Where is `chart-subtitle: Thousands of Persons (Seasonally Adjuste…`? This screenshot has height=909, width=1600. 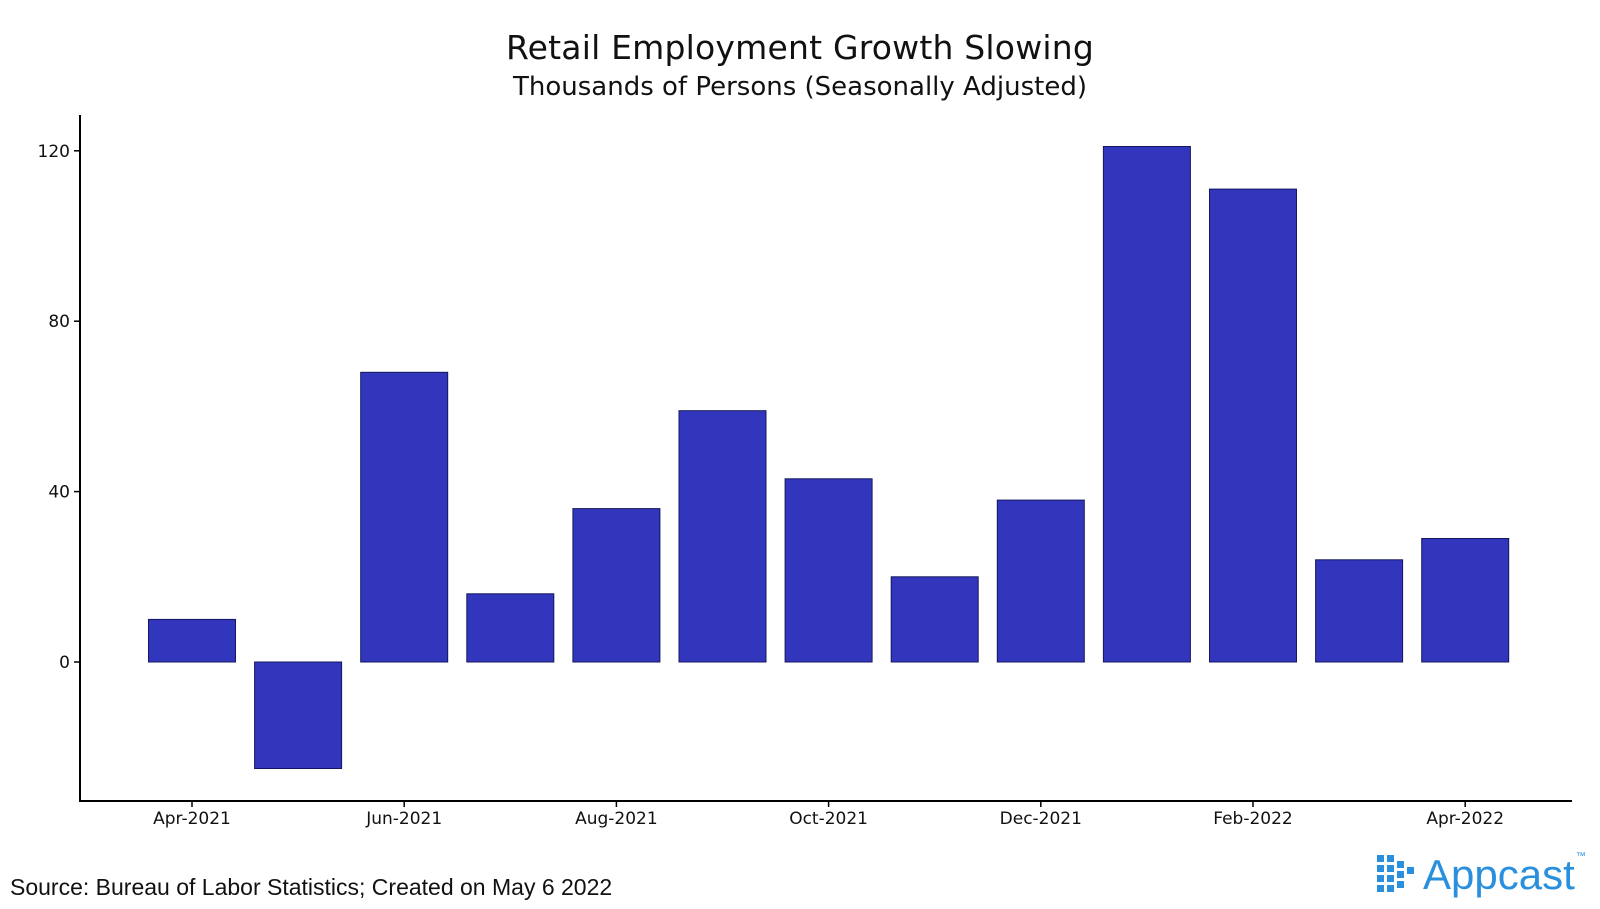 chart-subtitle: Thousands of Persons (Seasonally Adjuste… is located at coordinates (800, 87).